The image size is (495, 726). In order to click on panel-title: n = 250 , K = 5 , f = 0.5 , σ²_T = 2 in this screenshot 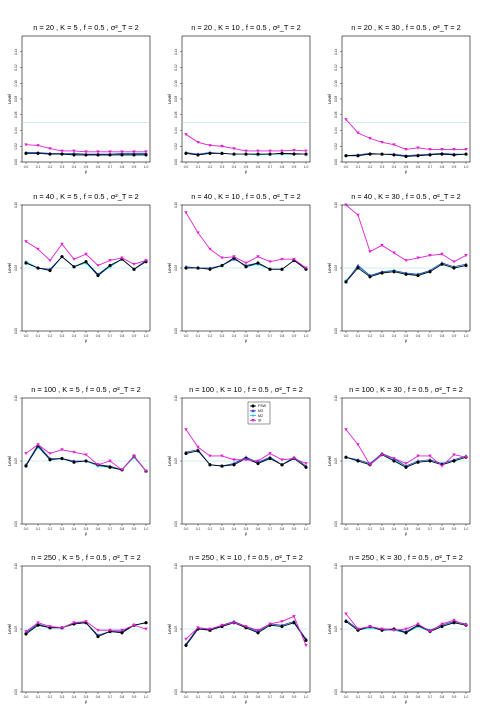, I will do `click(86, 557)`.